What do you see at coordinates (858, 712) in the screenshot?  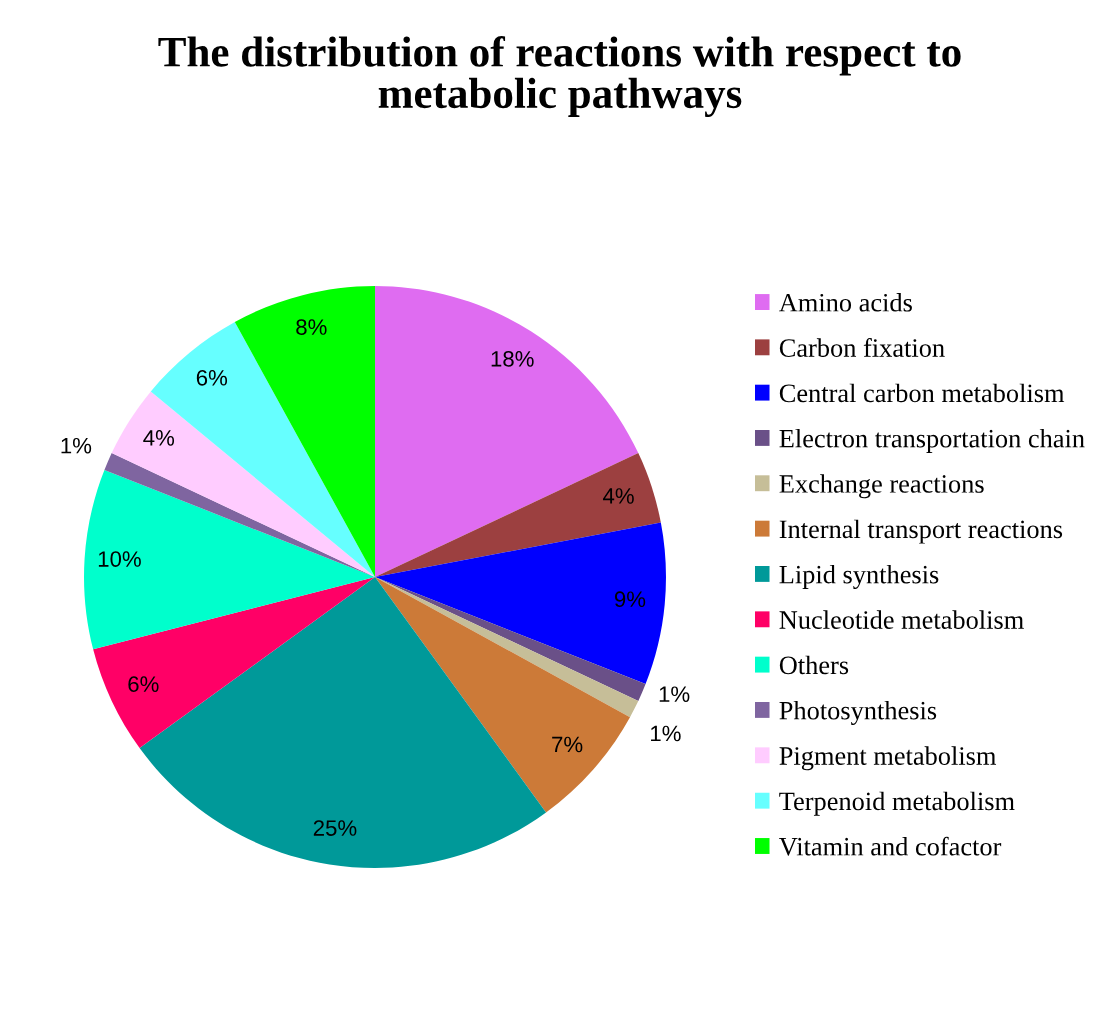 I see `legend-label: Photosynthesis` at bounding box center [858, 712].